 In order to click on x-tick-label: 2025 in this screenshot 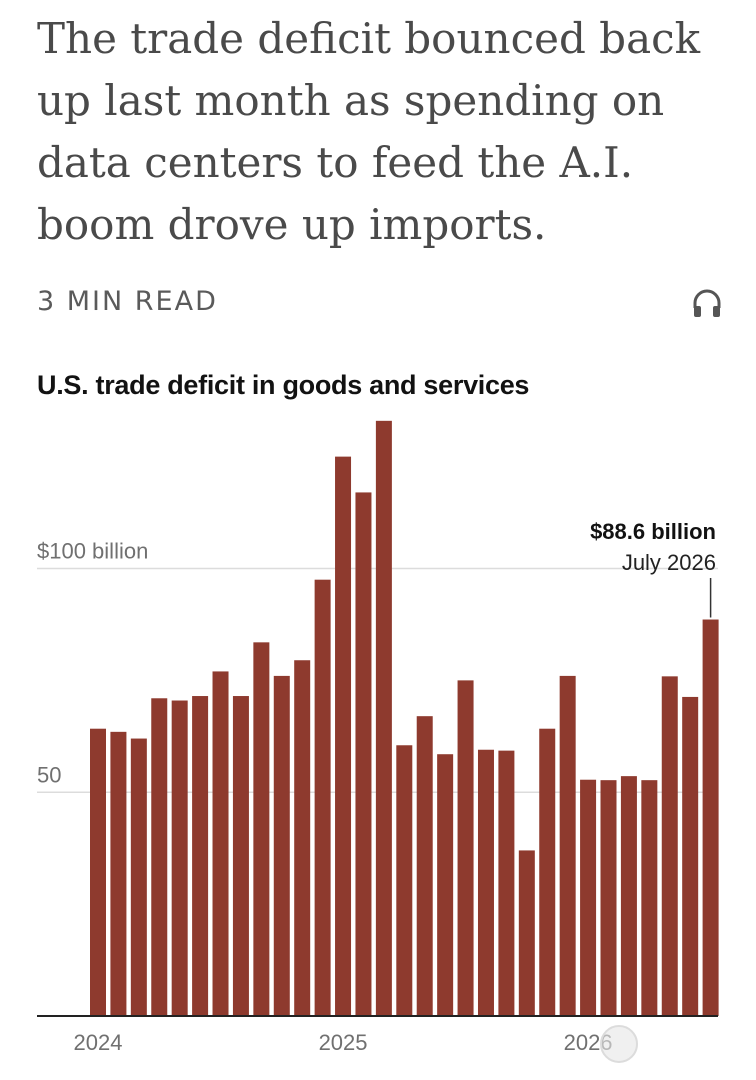, I will do `click(343, 1042)`.